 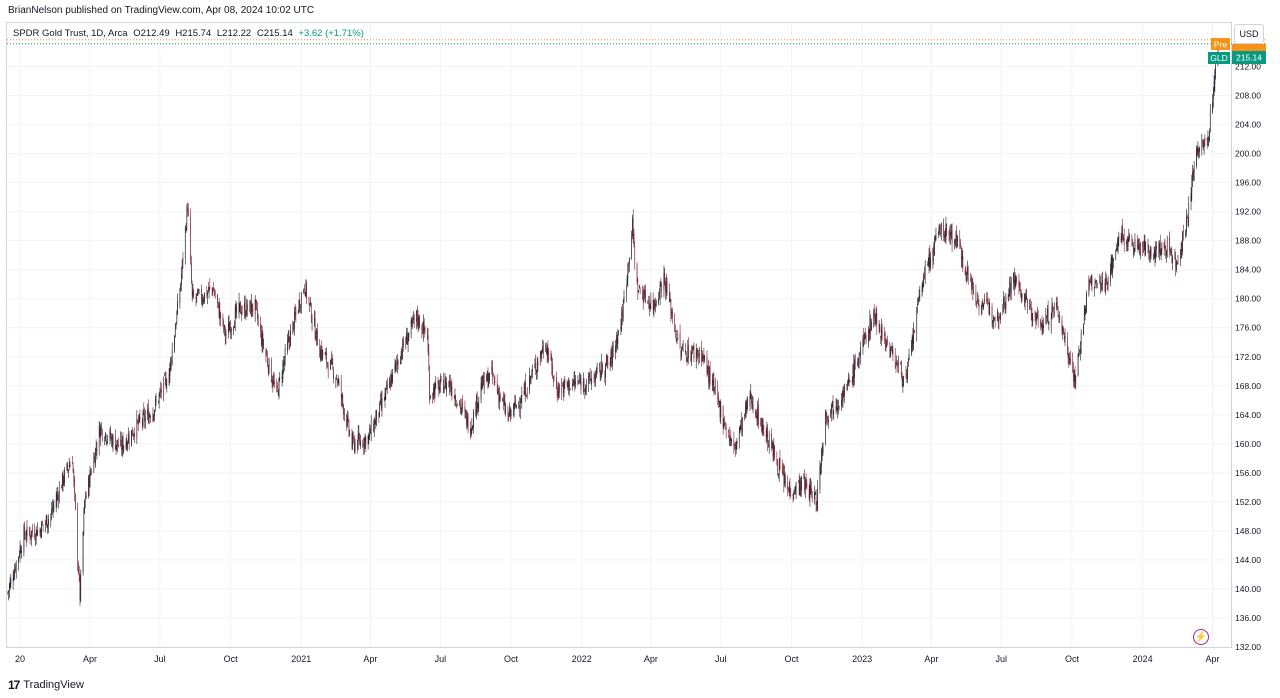 I want to click on y-tick-label: 204.00, so click(x=1248, y=125).